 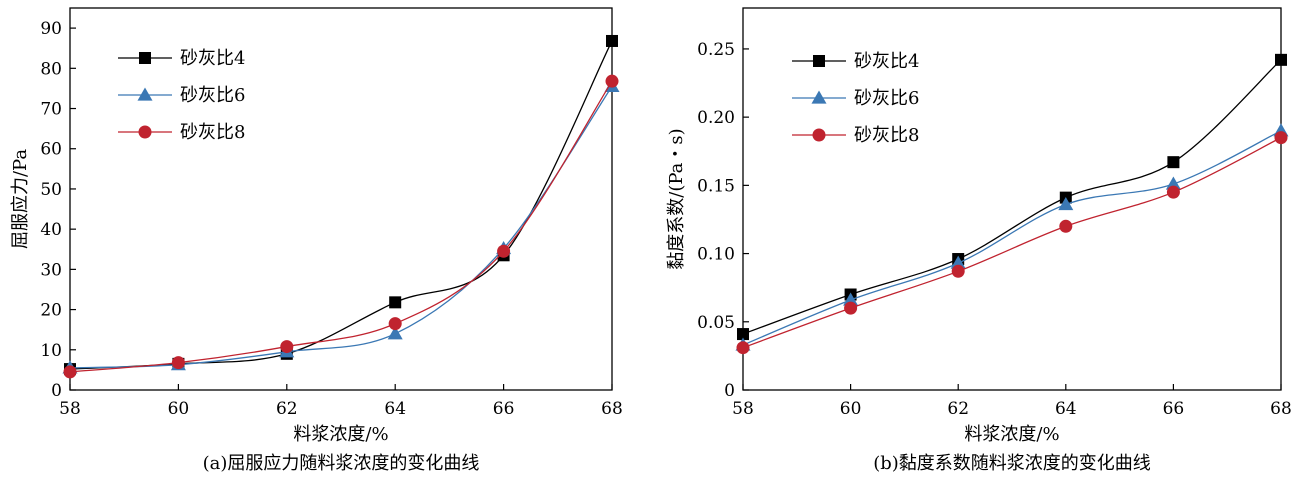 I want to click on y-tick-label: 10, so click(x=51, y=351).